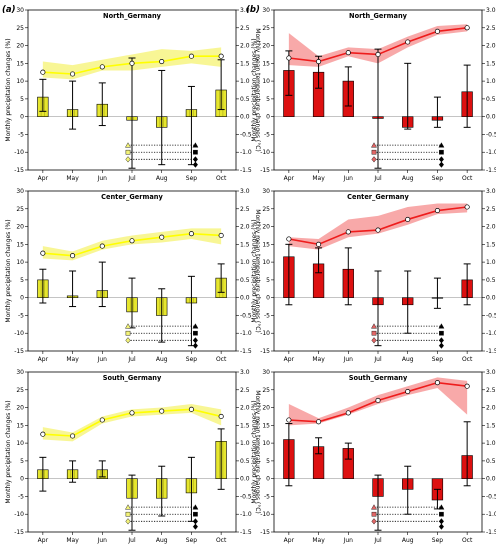  I want to click on ytick-right-label: 3.0, so click(245, 372).